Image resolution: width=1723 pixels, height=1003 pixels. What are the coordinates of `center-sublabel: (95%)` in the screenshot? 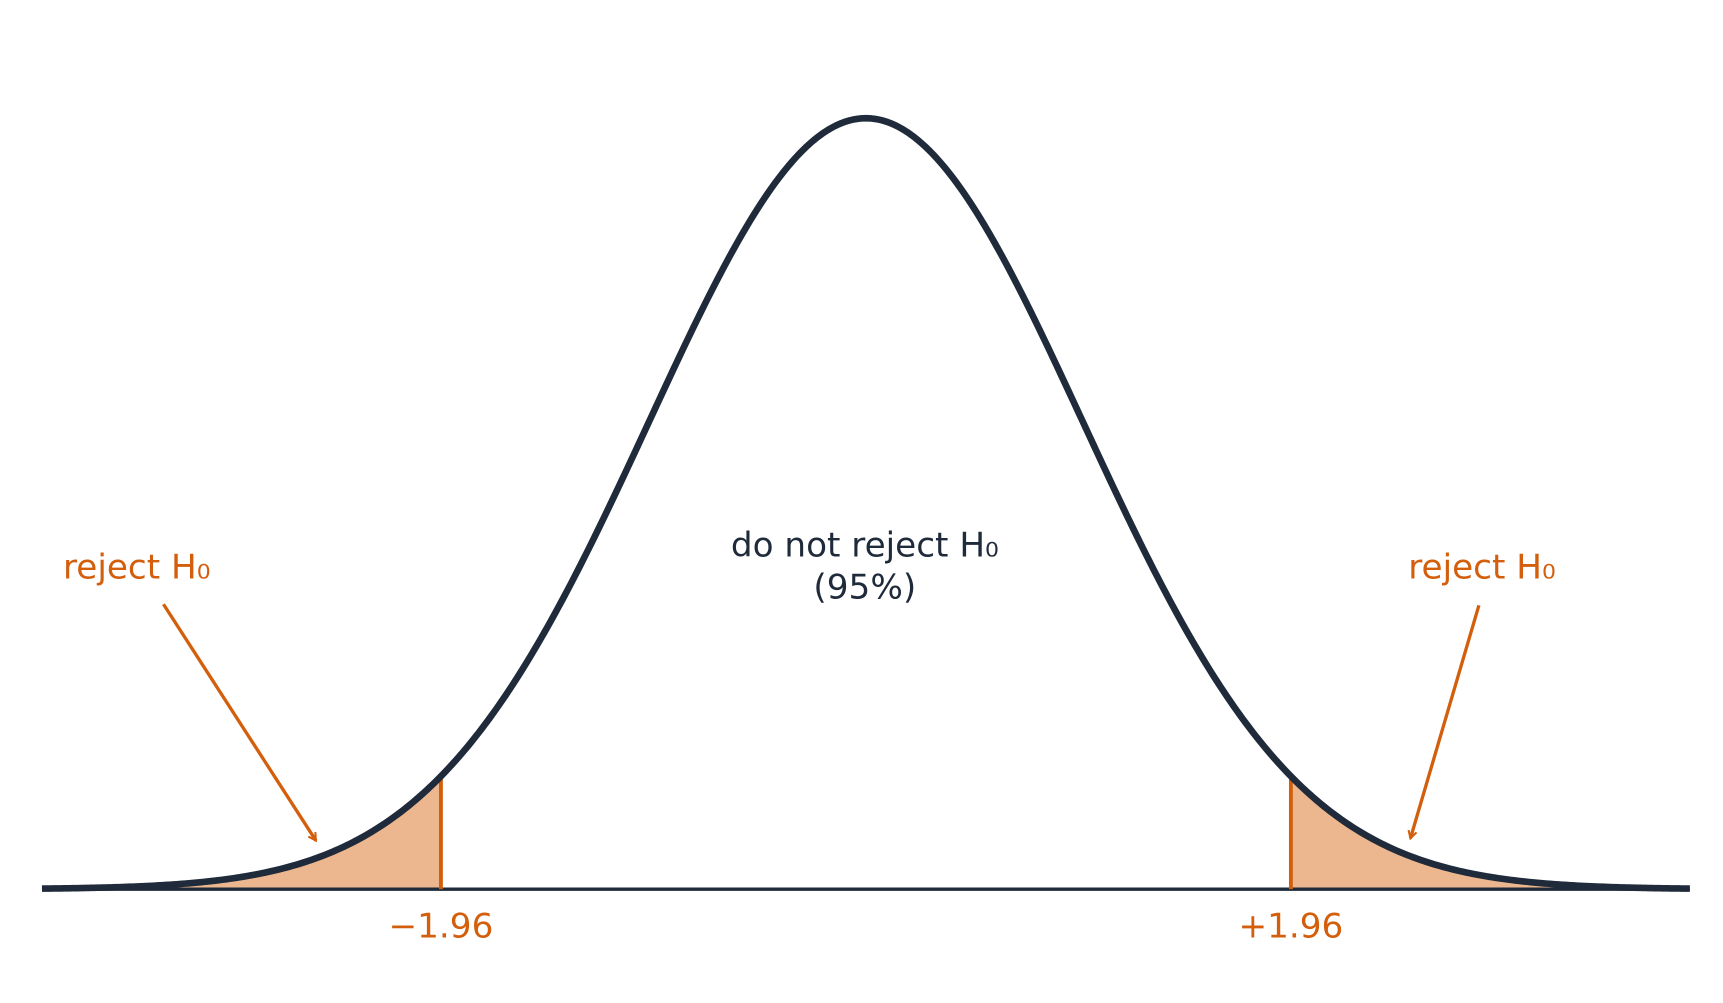 It's located at (864, 587).